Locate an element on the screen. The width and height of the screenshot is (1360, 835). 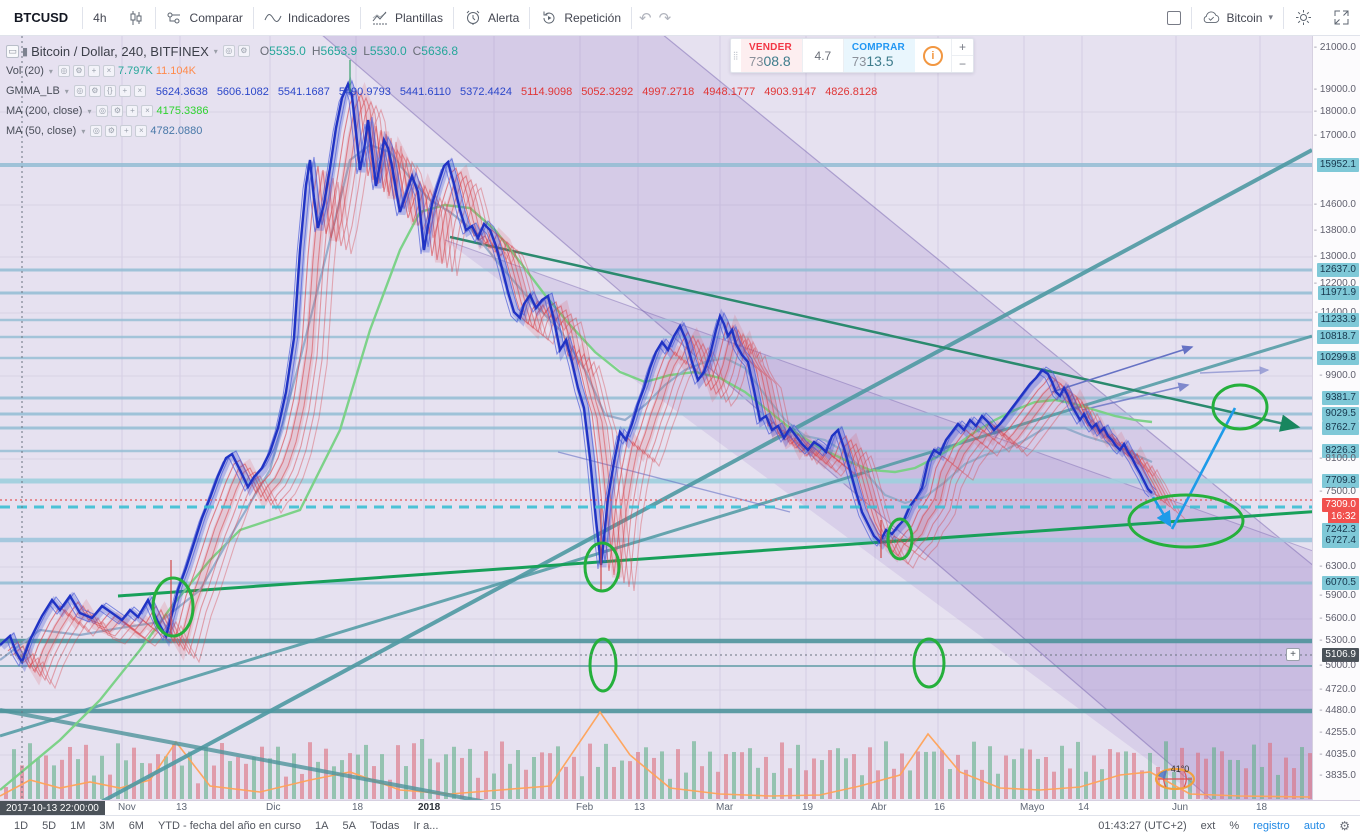
vol-label: Vol (20) is located at coordinates (25, 71).